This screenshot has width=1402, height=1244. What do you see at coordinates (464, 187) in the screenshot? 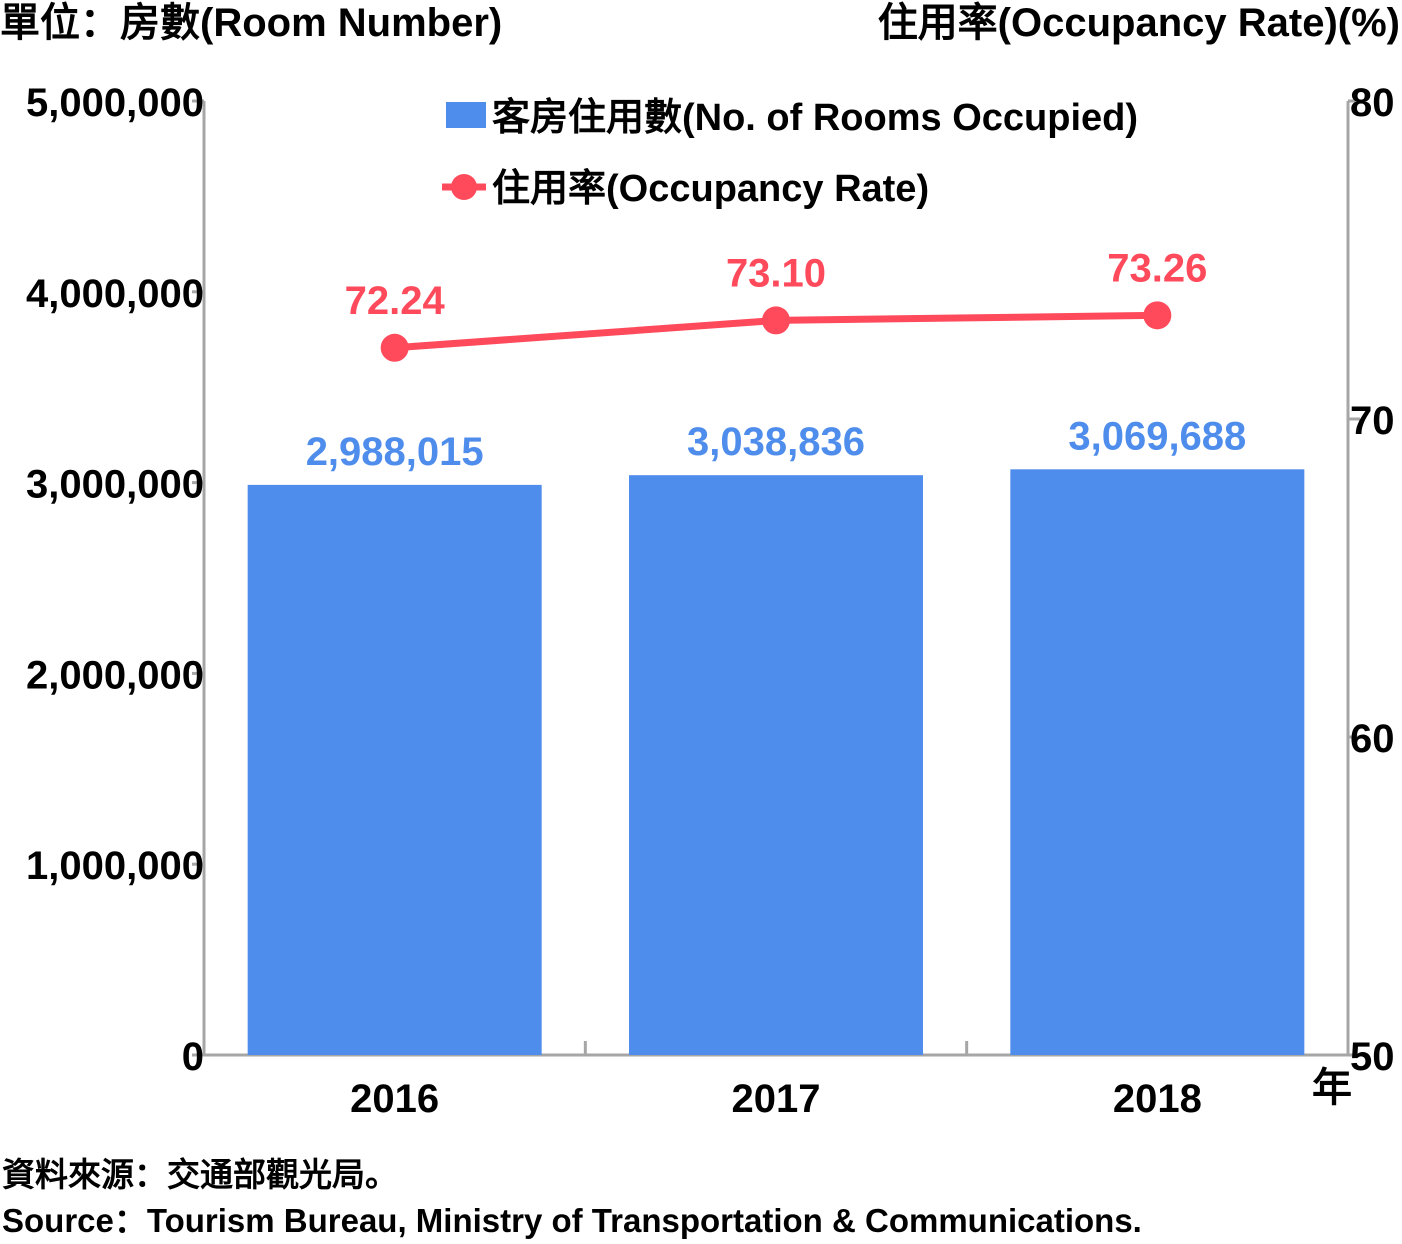
I see `legend-line-marker` at bounding box center [464, 187].